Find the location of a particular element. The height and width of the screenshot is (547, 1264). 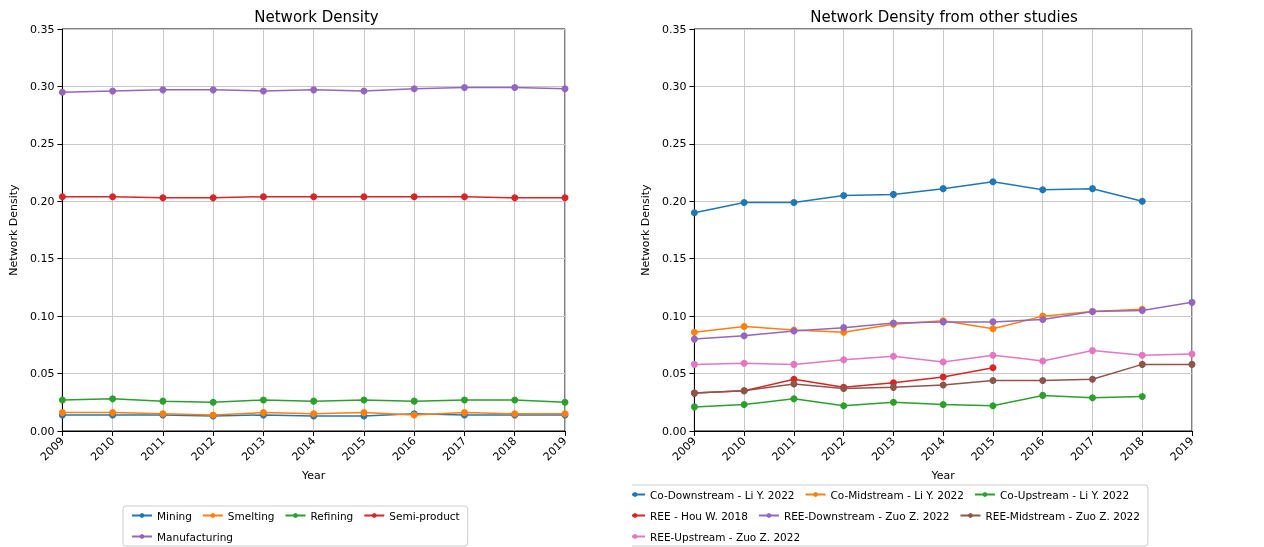

legend-label: REE - Hou W. 2018 is located at coordinates (699, 515).